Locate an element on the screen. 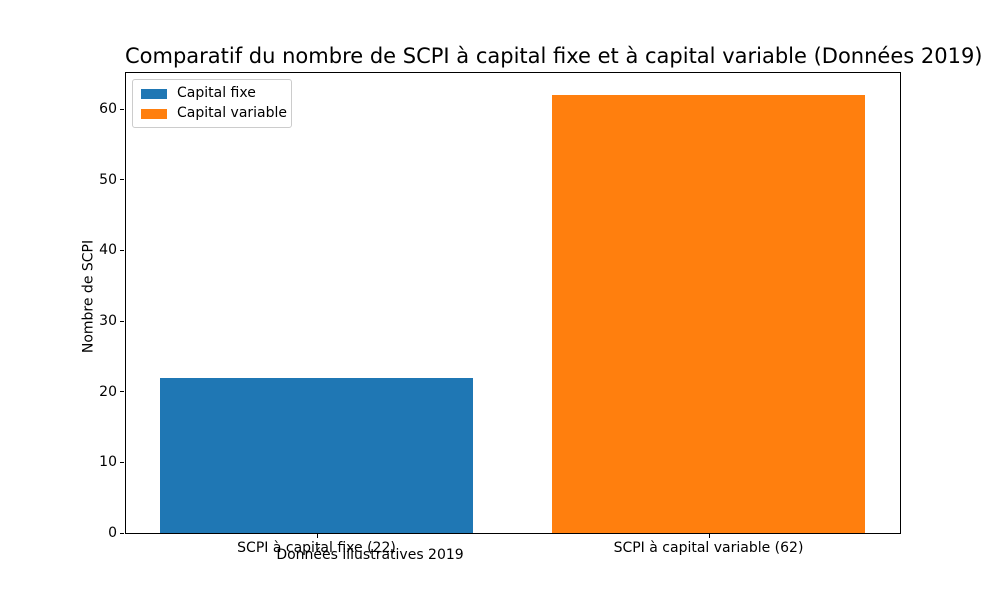  y-axis-label: Nombre de SCPI is located at coordinates (88, 296).